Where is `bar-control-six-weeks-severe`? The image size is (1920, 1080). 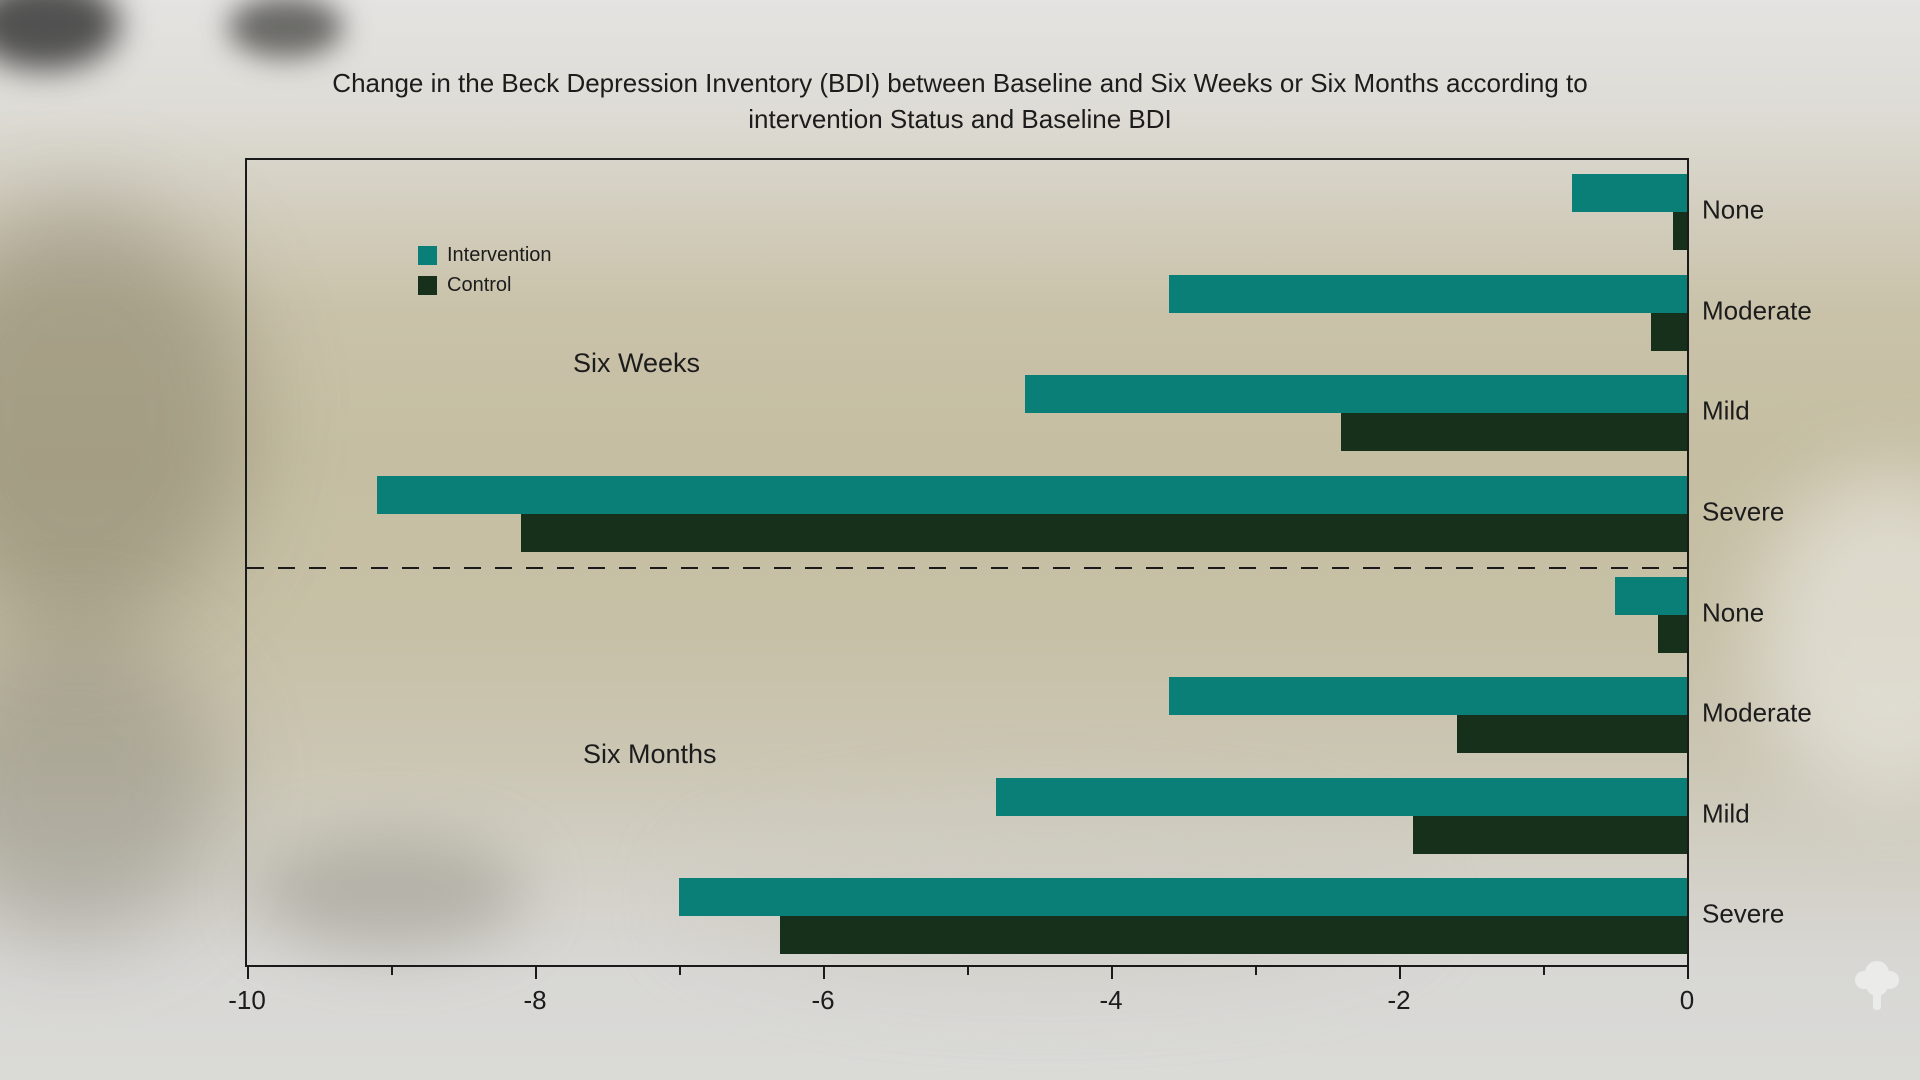 bar-control-six-weeks-severe is located at coordinates (1103, 533).